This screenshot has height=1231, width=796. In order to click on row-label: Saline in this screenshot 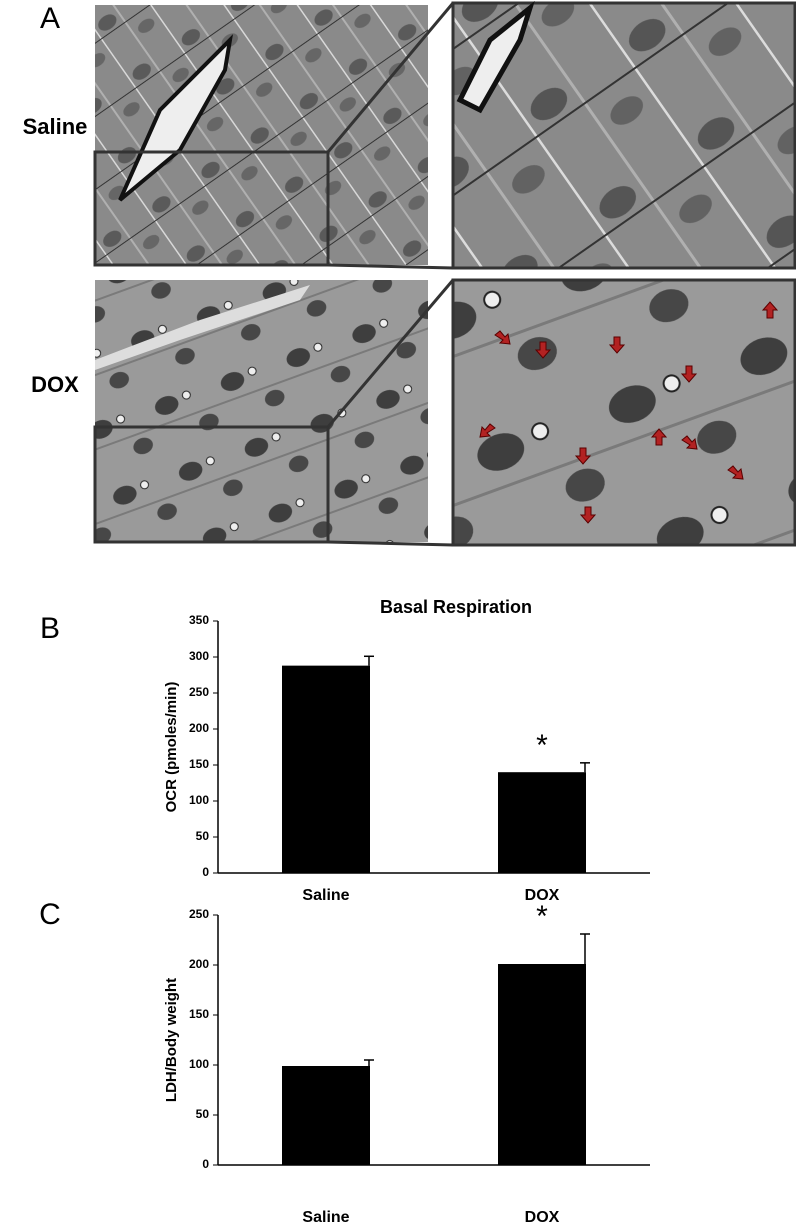, I will do `click(55, 126)`.